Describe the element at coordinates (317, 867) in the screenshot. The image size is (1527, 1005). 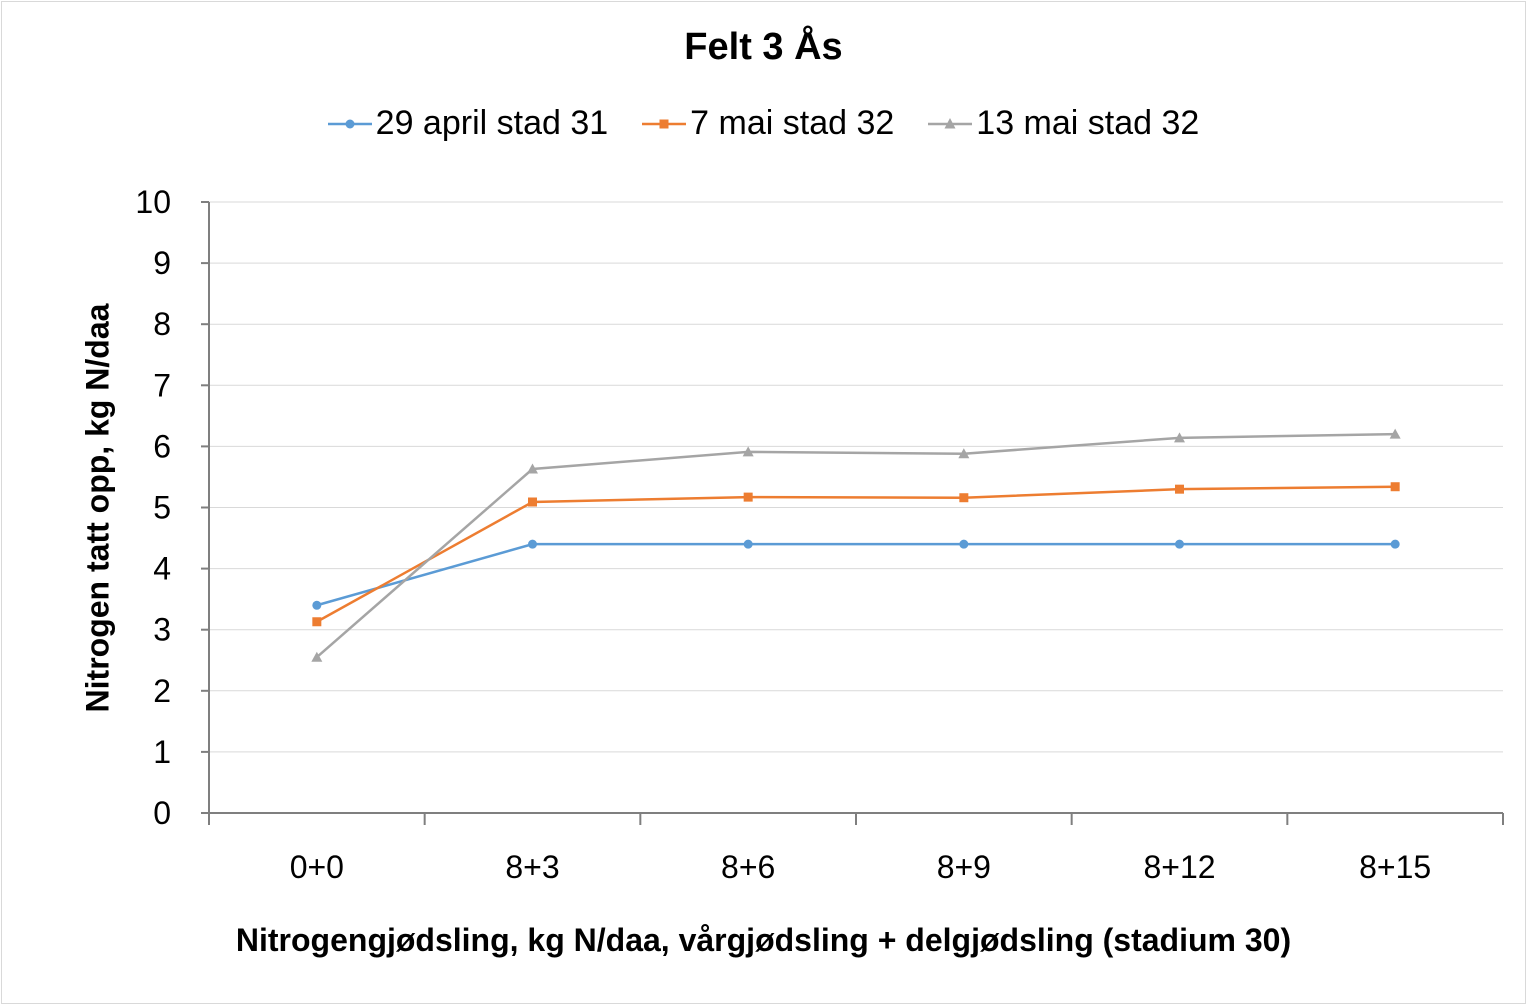
I see `x-tick-label: 0+0` at that location.